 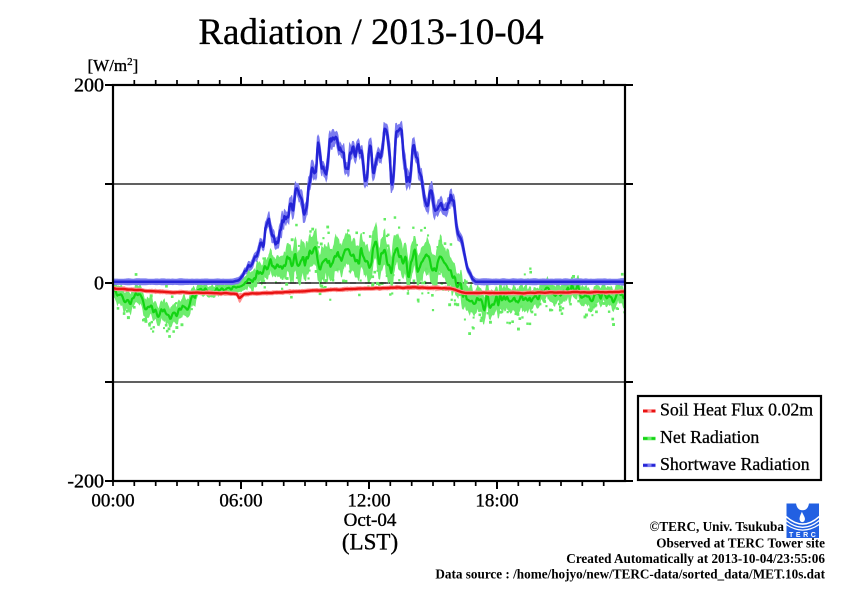 What do you see at coordinates (89, 86) in the screenshot?
I see `svg-text: 200` at bounding box center [89, 86].